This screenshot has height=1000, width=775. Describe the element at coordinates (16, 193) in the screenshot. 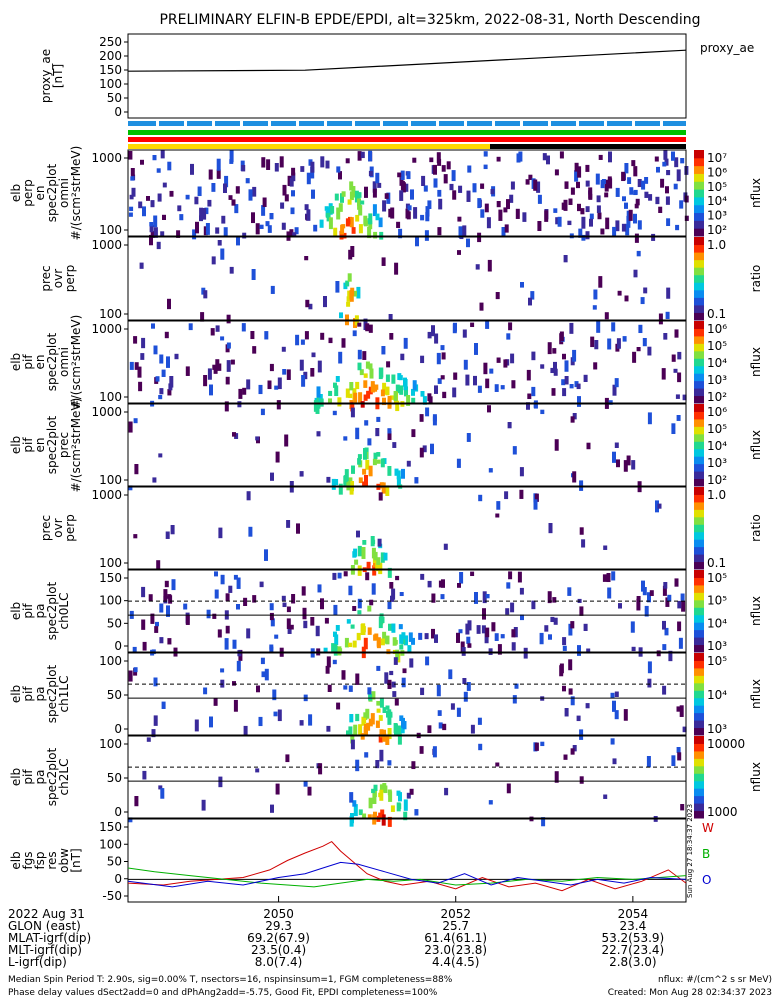

I see `ylabel-elb_perp: elb` at that location.